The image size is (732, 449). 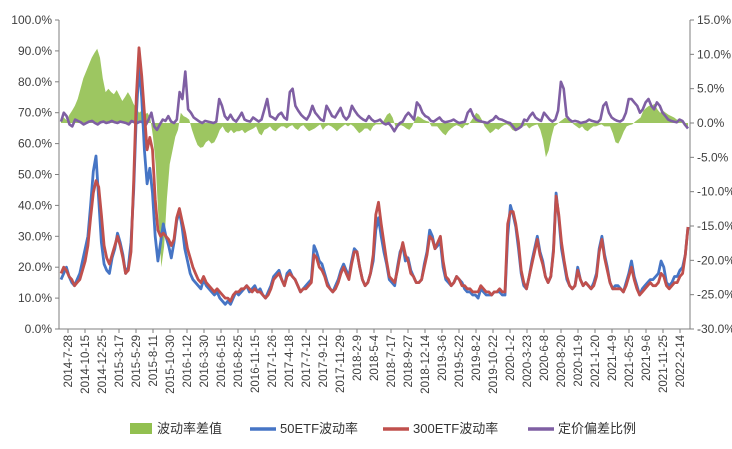 I want to click on pricing-line-layer, so click(x=374, y=101).